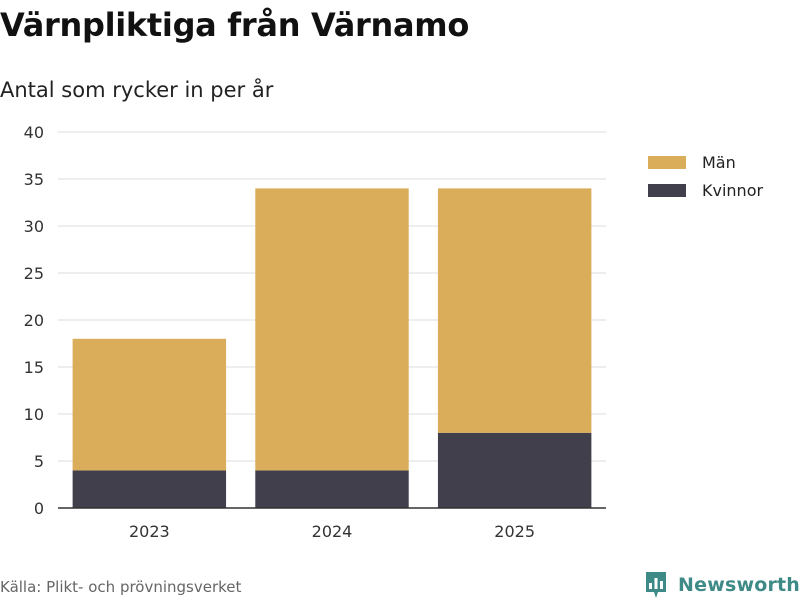 This screenshot has width=800, height=600. I want to click on x-tick-label: 2023, so click(149, 531).